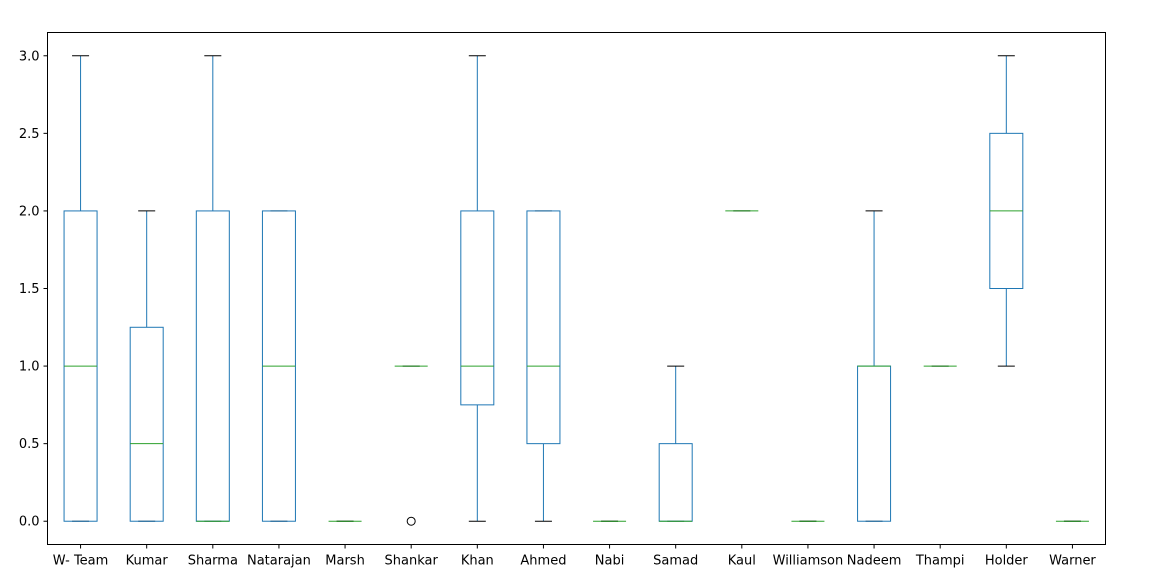  Describe the element at coordinates (1007, 561) in the screenshot. I see `x-tick-label: Holder` at that location.